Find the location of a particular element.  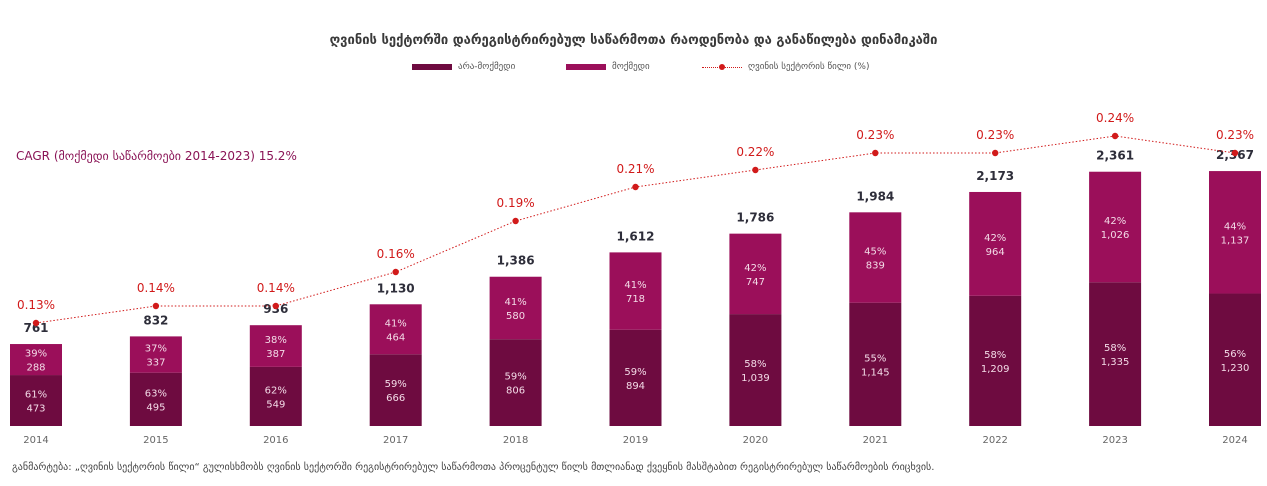

bar-active-pct-label: 45% is located at coordinates (875, 252).